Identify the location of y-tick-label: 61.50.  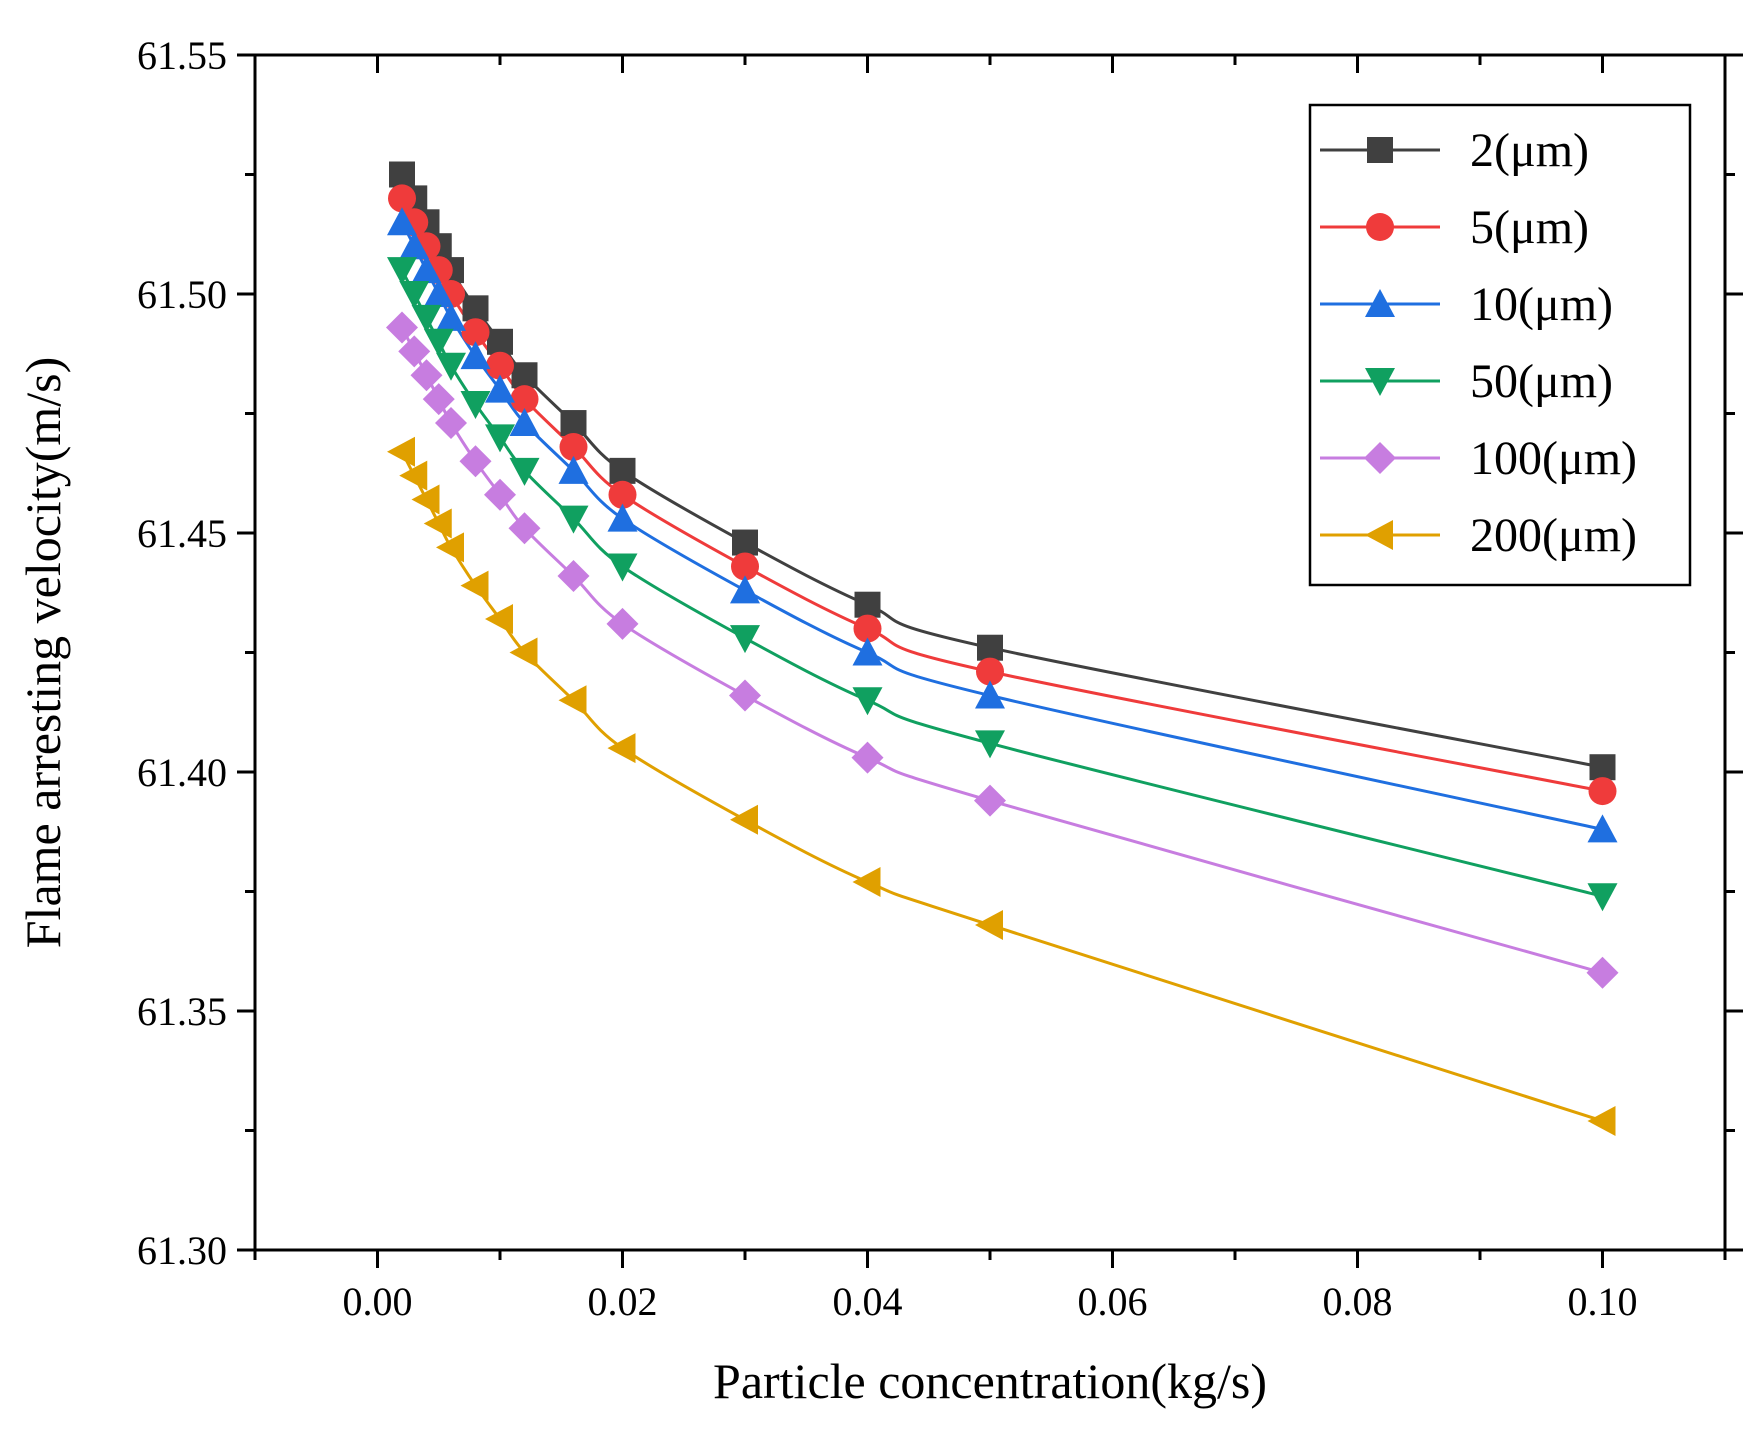
(182, 294).